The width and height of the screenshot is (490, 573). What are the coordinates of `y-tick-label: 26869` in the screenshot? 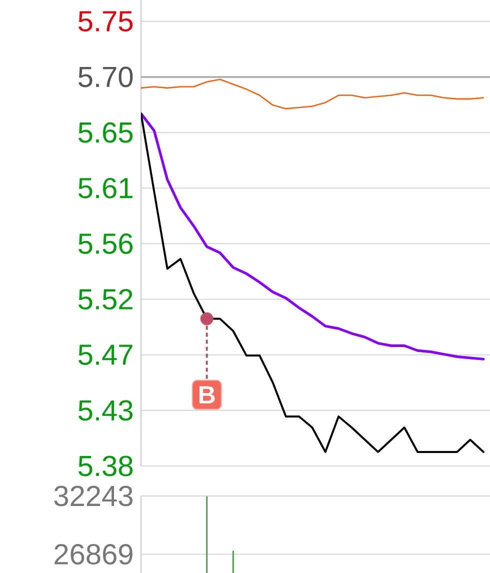 It's located at (93, 554).